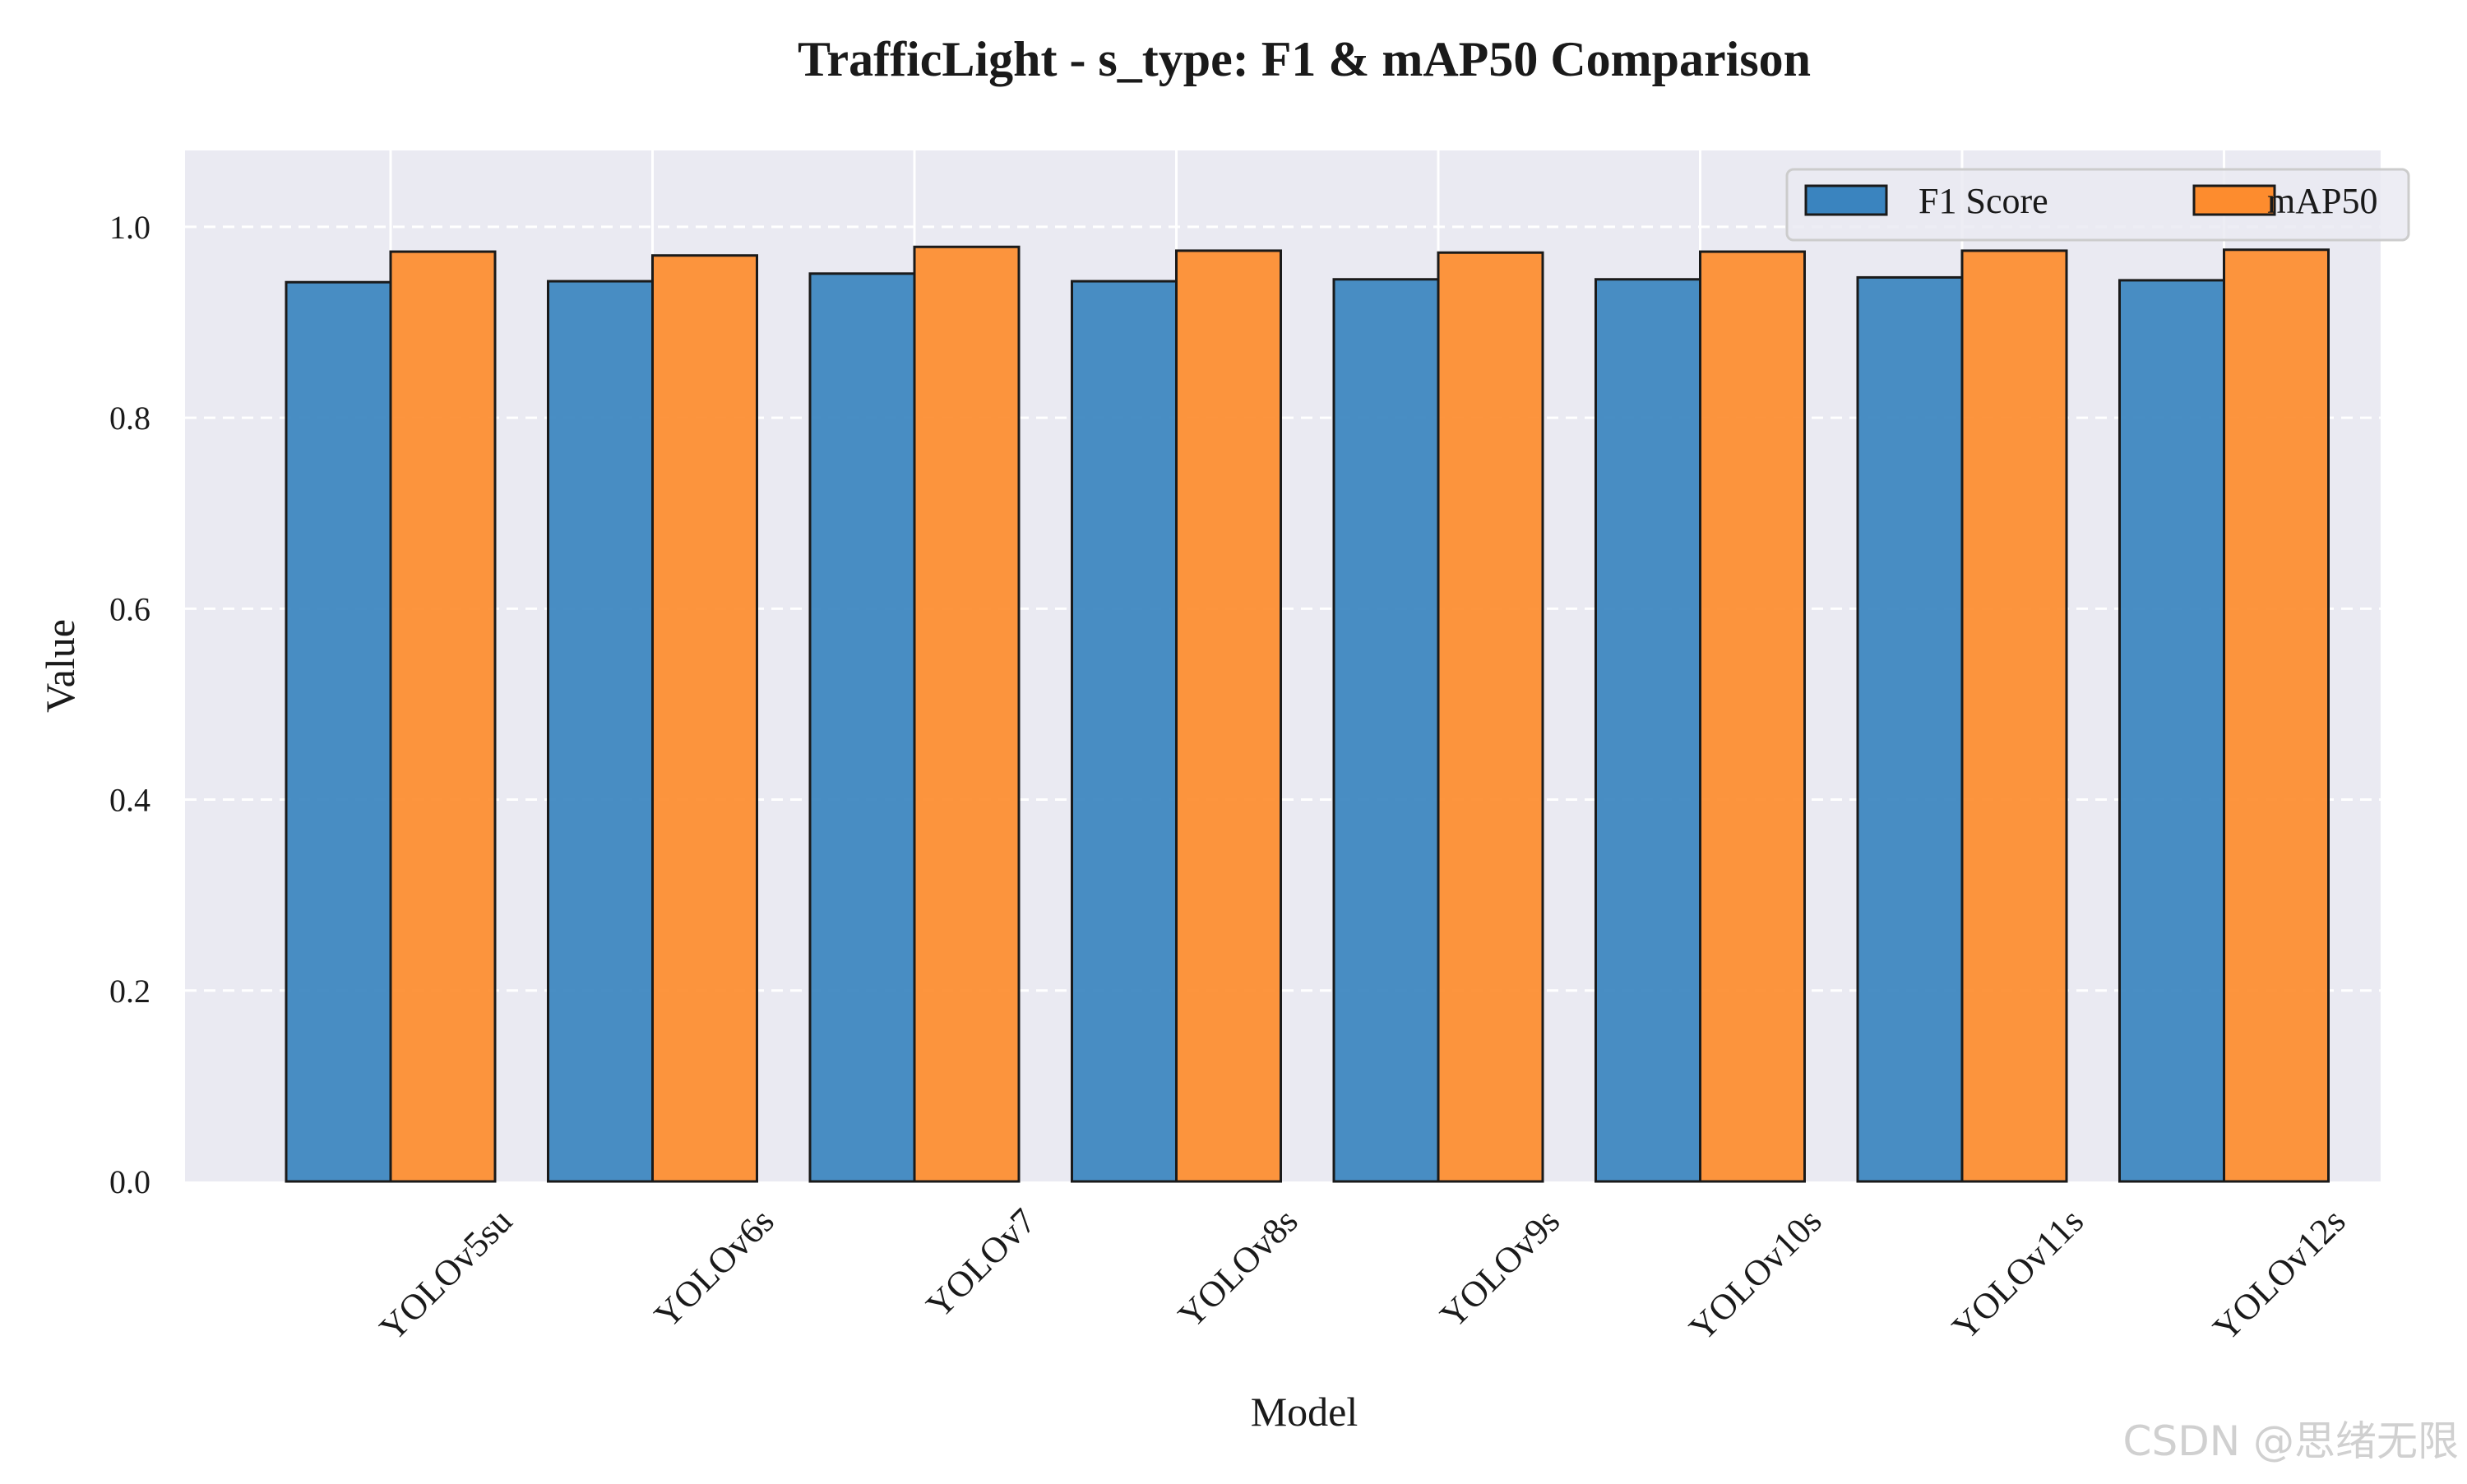 This screenshot has height=1484, width=2467. What do you see at coordinates (129, 992) in the screenshot?
I see `y-tick-label: 0.2` at bounding box center [129, 992].